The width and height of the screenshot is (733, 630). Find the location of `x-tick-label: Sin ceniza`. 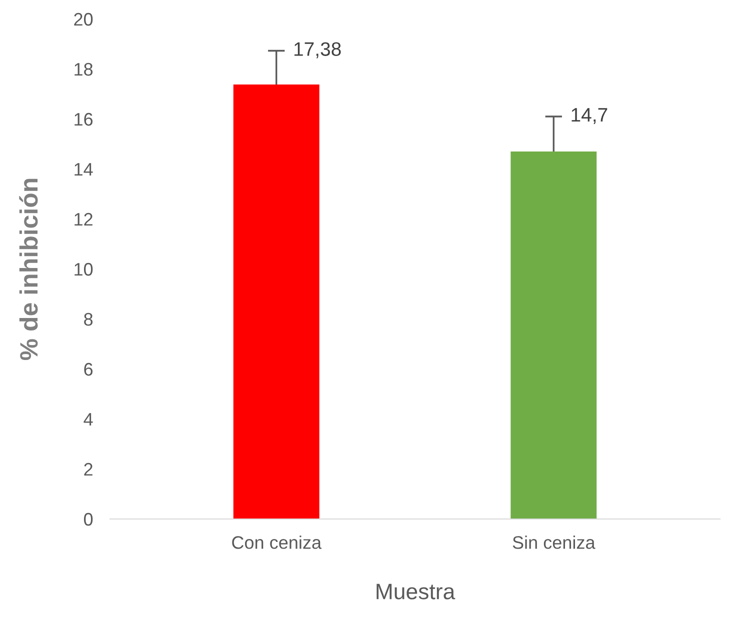

x-tick-label: Sin ceniza is located at coordinates (554, 542).